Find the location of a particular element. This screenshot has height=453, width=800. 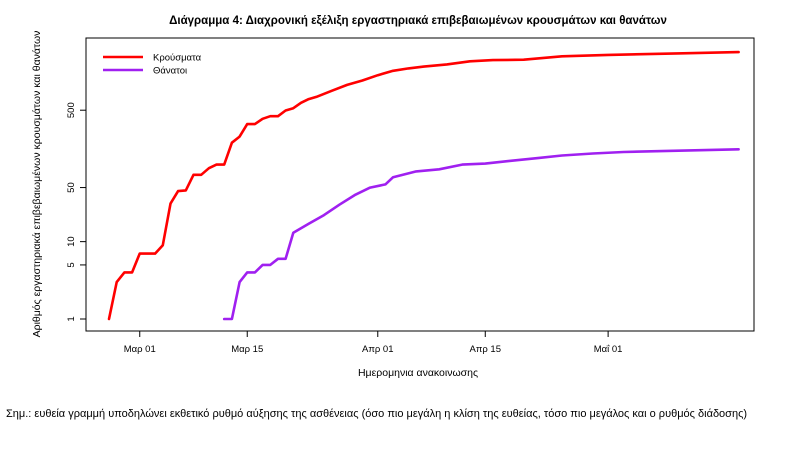

x-tick-label: Απρ 15 is located at coordinates (486, 349).